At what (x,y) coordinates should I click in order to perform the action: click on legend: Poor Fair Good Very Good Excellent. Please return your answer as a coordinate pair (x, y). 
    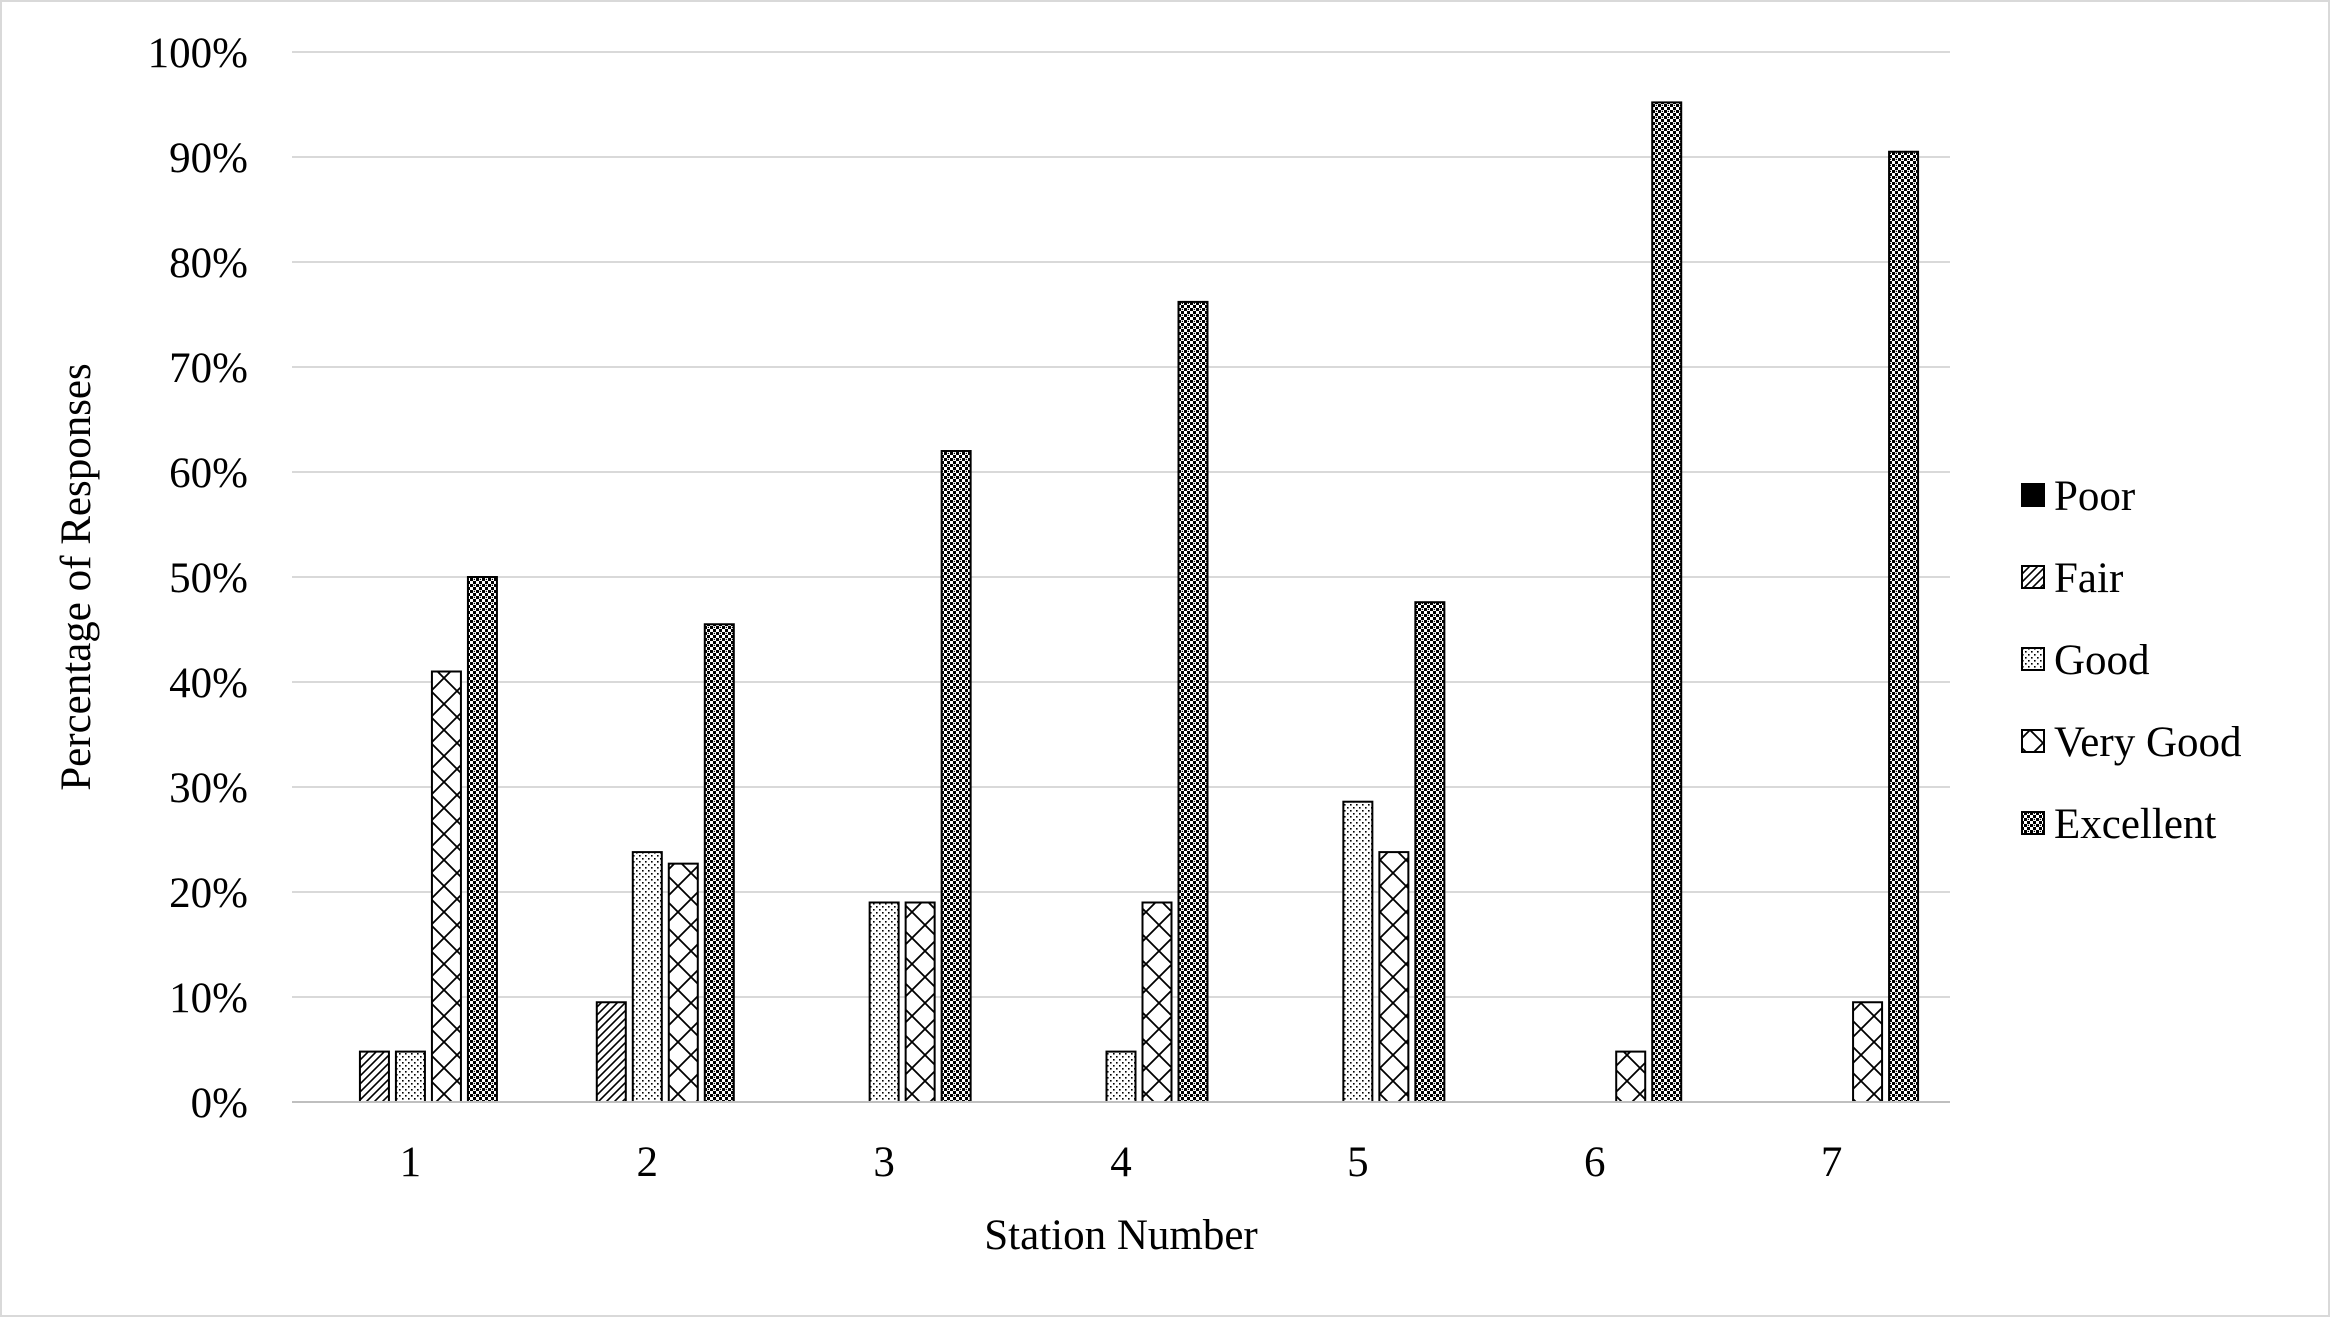
    Looking at the image, I should click on (2131, 660).